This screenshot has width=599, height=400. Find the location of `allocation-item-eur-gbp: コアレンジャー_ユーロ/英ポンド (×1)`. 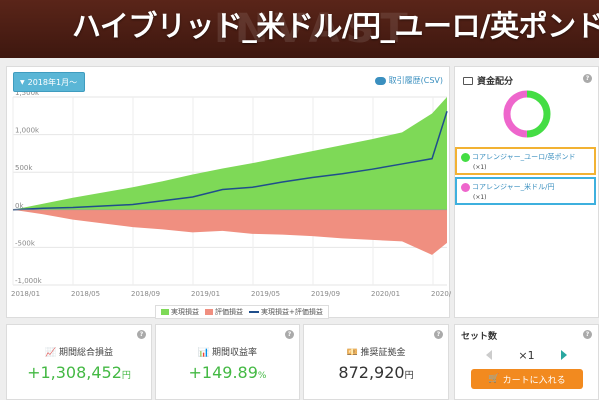

allocation-item-eur-gbp: コアレンジャー_ユーロ/英ポンド (×1) is located at coordinates (525, 161).